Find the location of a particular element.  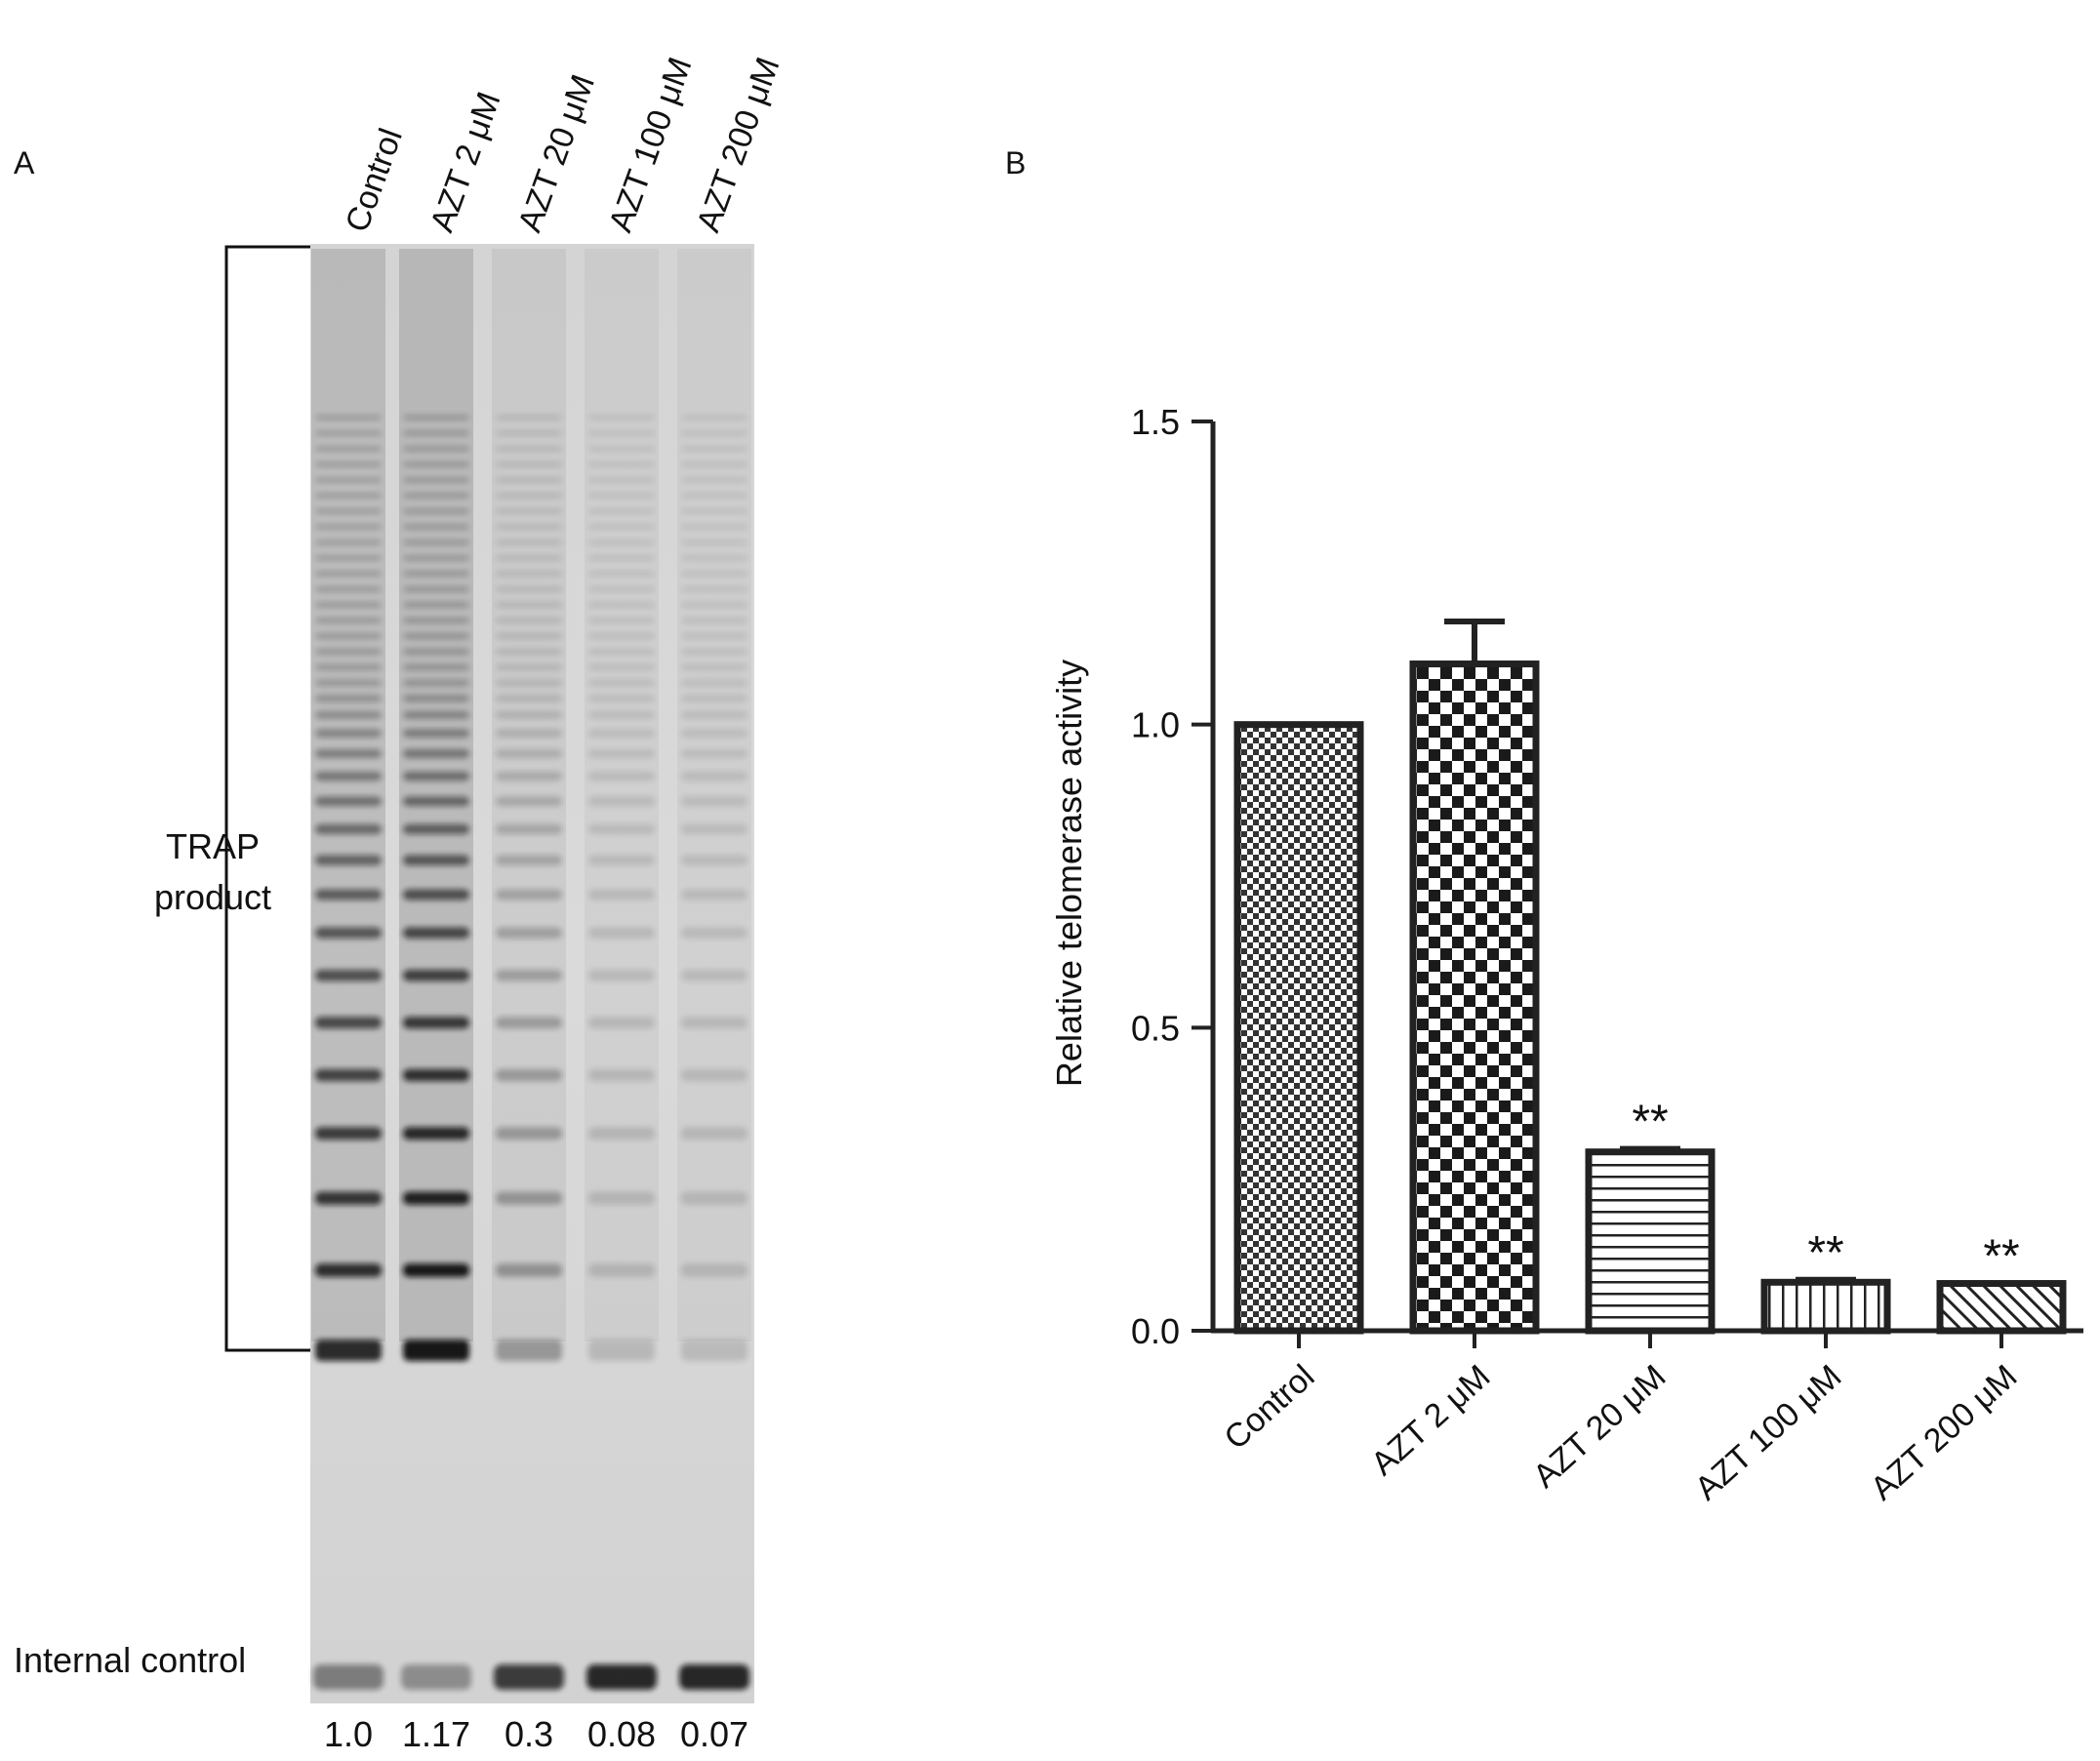

x-tick-label: Control is located at coordinates (1269, 1408).